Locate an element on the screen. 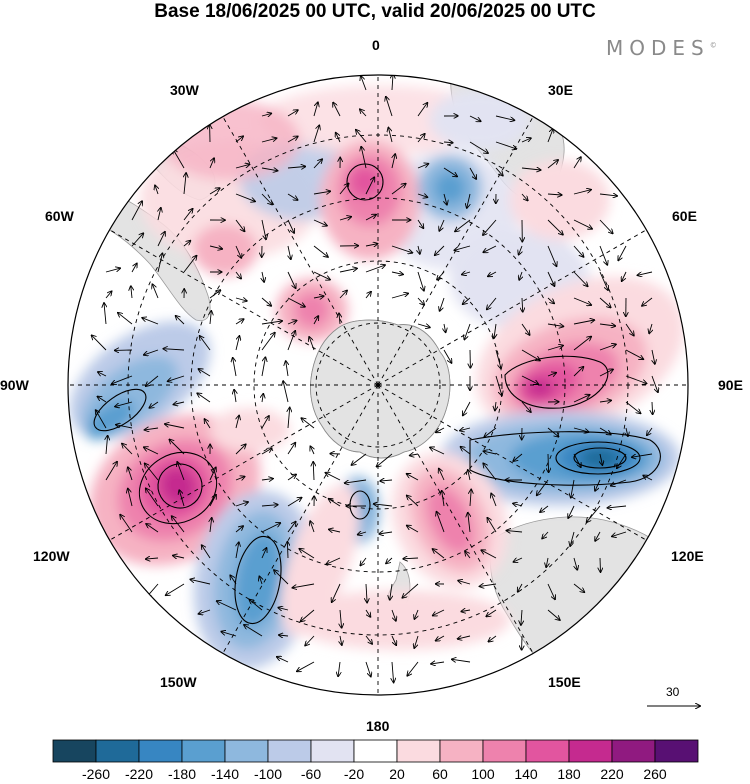  colorbar-tick-label: 60 is located at coordinates (440, 774).